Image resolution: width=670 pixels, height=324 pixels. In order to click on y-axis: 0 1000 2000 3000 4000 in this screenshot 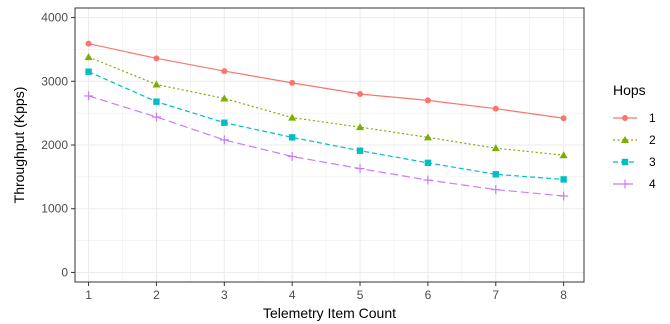, I will do `click(58, 145)`.